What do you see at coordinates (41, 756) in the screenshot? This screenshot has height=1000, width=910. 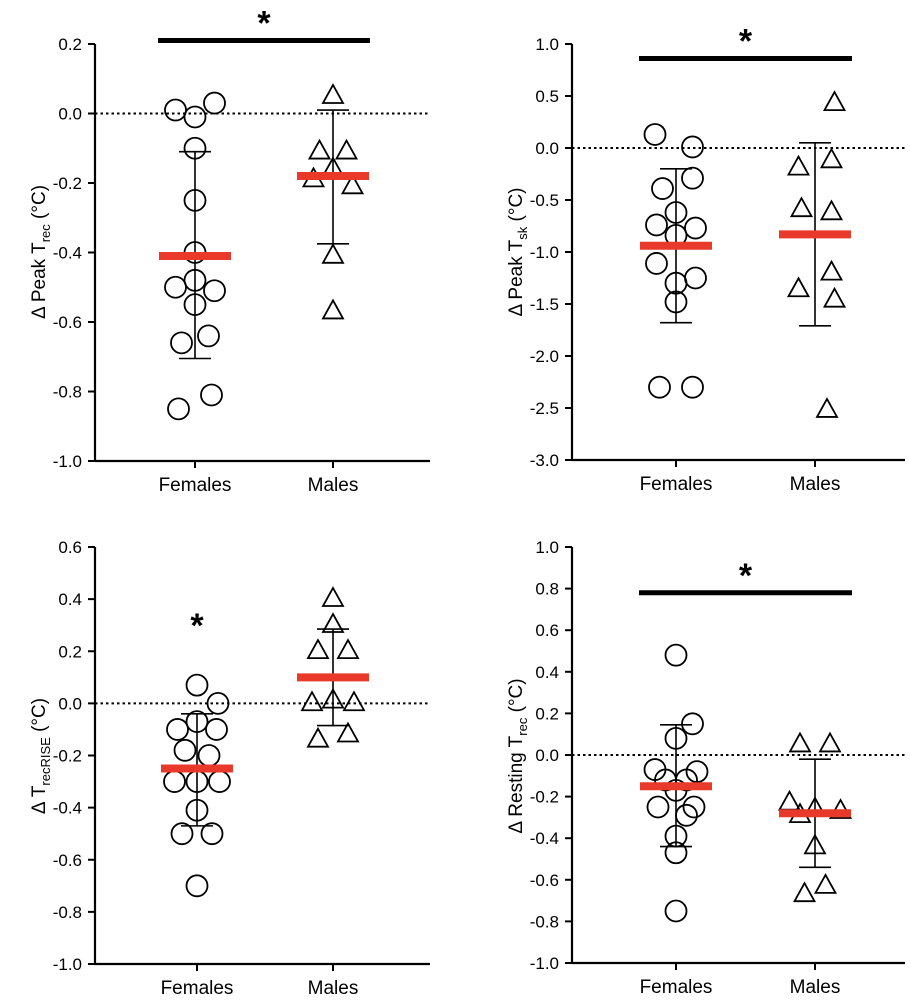 I see `y-axis-title: Δ TrecRISE (°C)` at bounding box center [41, 756].